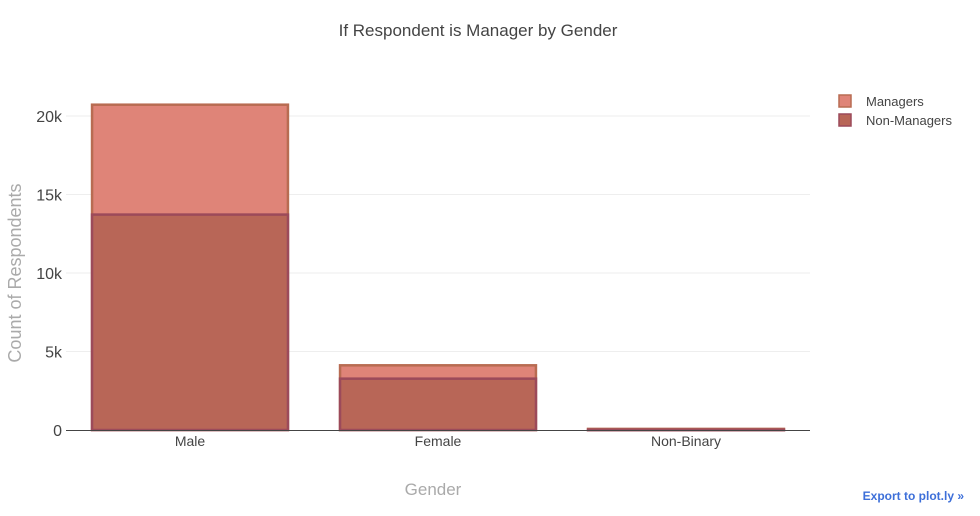 This screenshot has height=516, width=980. Describe the element at coordinates (15, 272) in the screenshot. I see `y-axis-label: Count of Respondents` at that location.